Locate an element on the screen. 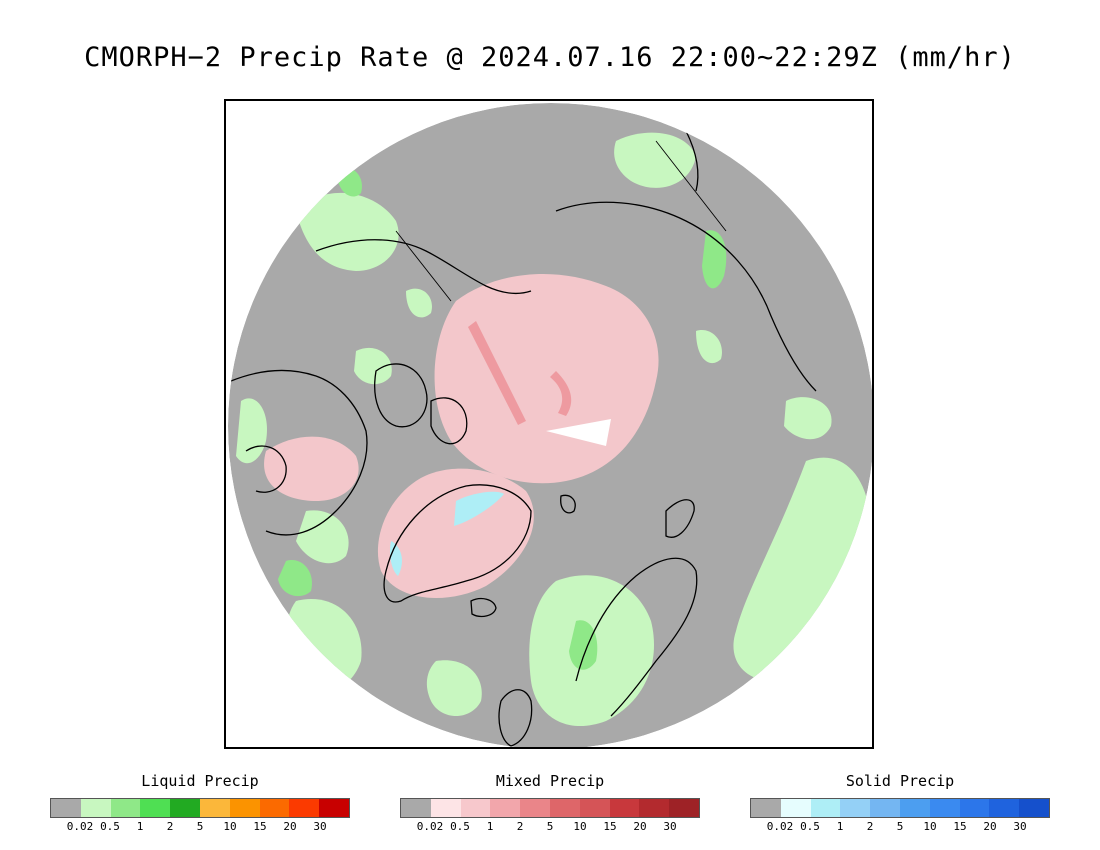 This screenshot has width=1100, height=850. liquid-precip-central-siberia is located at coordinates (808, 418).